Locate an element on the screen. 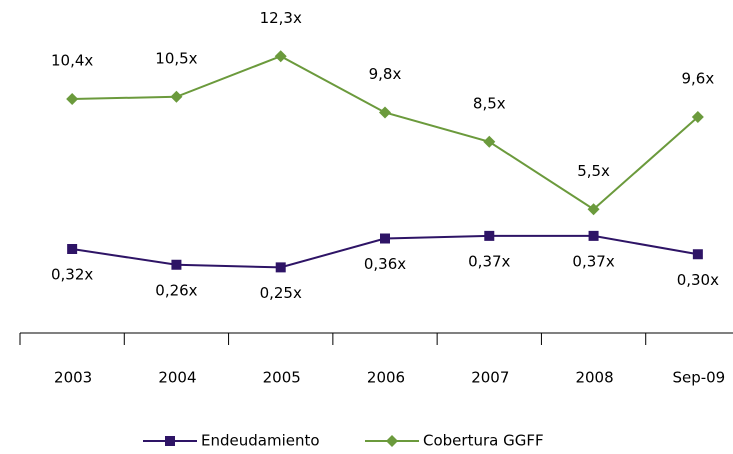  data-label: 0,25x is located at coordinates (281, 293).